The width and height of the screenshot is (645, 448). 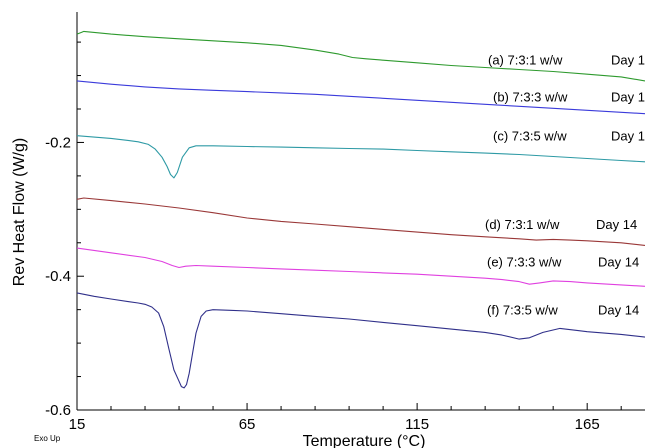 I want to click on exo-up-label: Exo Up, so click(x=47, y=438).